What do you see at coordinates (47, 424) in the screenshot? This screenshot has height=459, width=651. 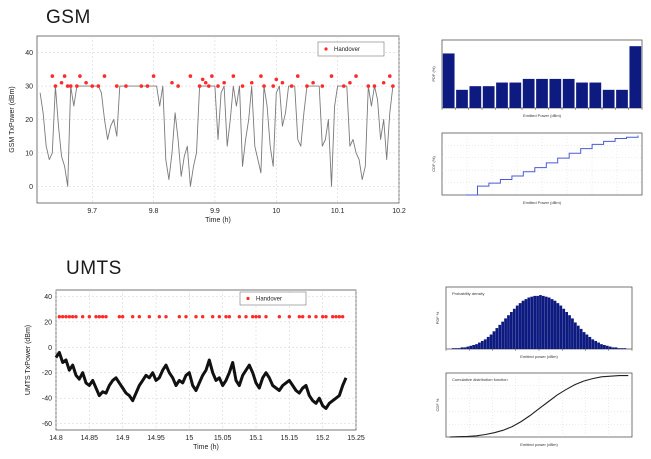 I see `y-tick-label: -60` at bounding box center [47, 424].